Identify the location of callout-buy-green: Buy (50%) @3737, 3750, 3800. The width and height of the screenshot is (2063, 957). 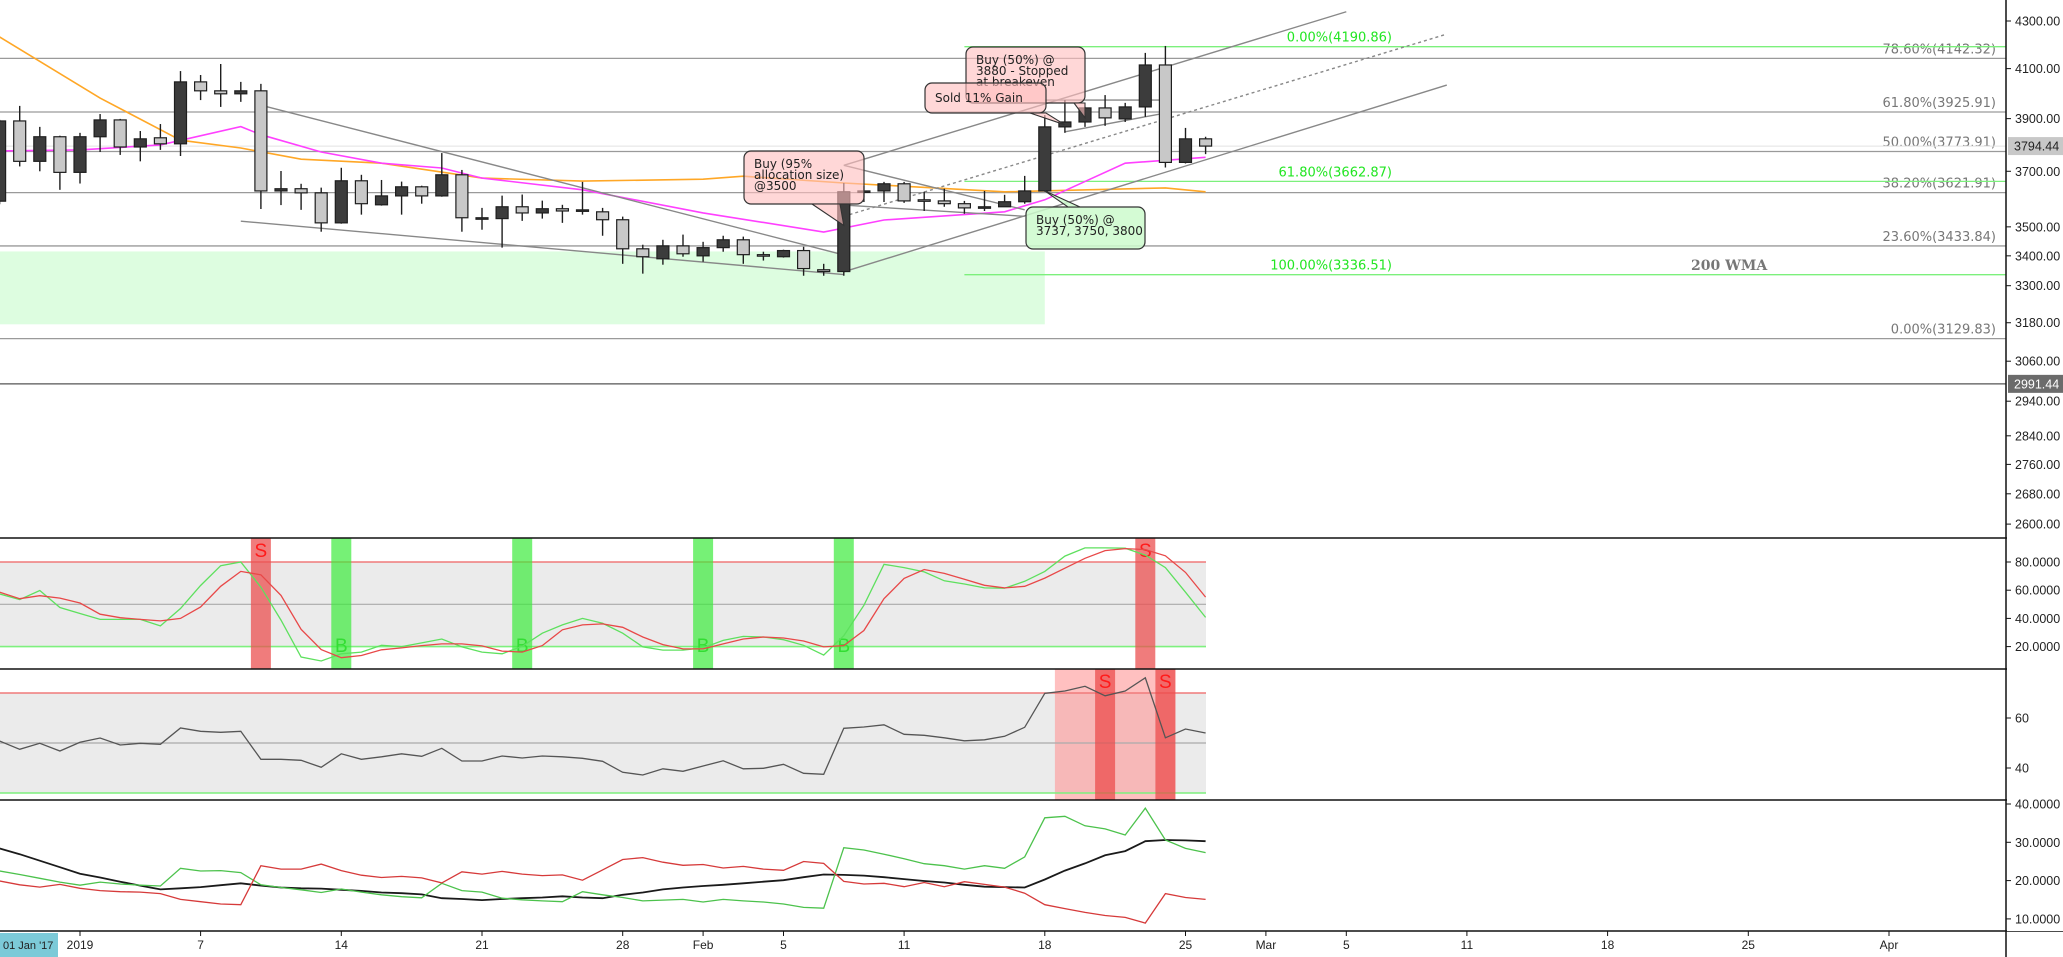
(1085, 220).